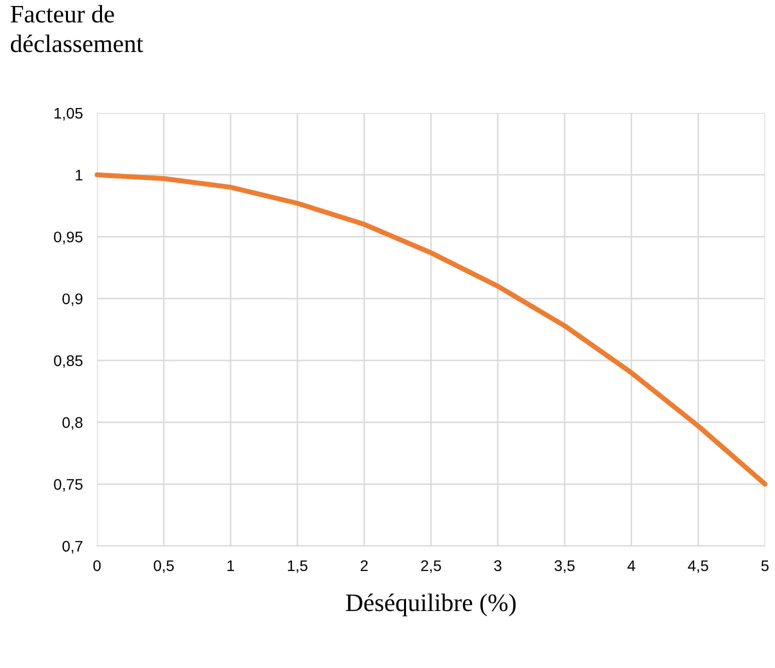 This screenshot has height=668, width=775. What do you see at coordinates (97, 566) in the screenshot?
I see `x-tick-label: 0` at bounding box center [97, 566].